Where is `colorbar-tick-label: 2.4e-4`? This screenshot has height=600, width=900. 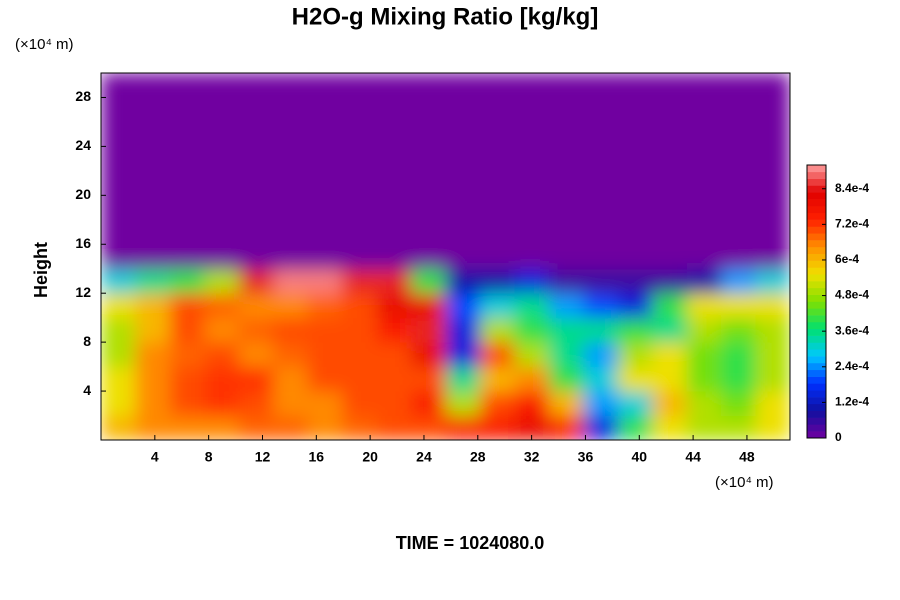
colorbar-tick-label: 2.4e-4 is located at coordinates (852, 366).